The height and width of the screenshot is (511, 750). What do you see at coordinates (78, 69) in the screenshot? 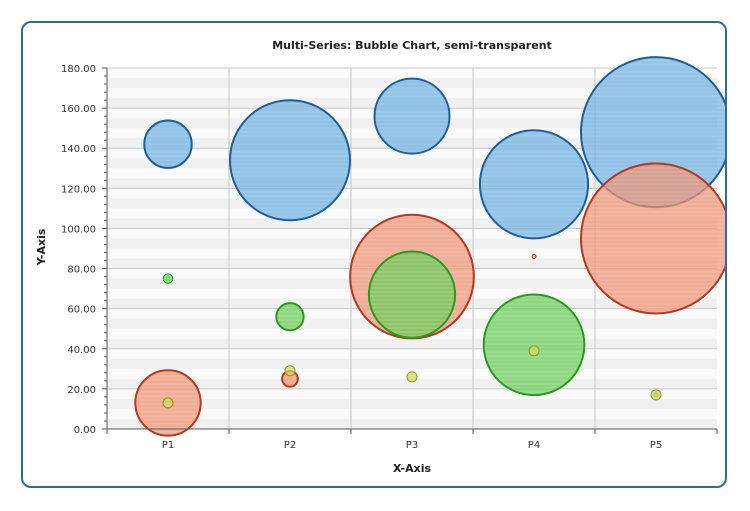
I see `y-tick-label: 180.00` at bounding box center [78, 69].